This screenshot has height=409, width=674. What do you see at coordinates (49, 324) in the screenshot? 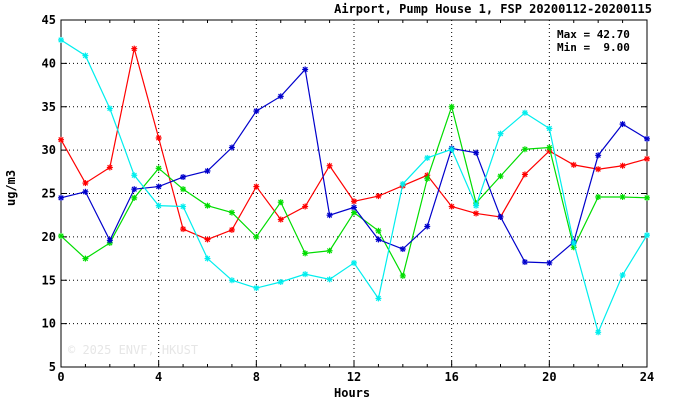
I see `y-tick-label: 10` at bounding box center [49, 324].